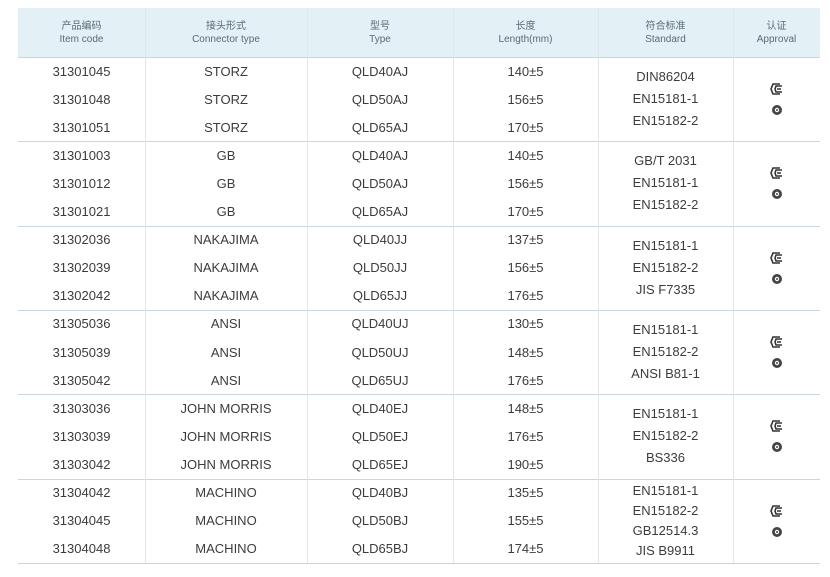 The width and height of the screenshot is (830, 577). What do you see at coordinates (380, 26) in the screenshot?
I see `header-zh: 型号` at bounding box center [380, 26].